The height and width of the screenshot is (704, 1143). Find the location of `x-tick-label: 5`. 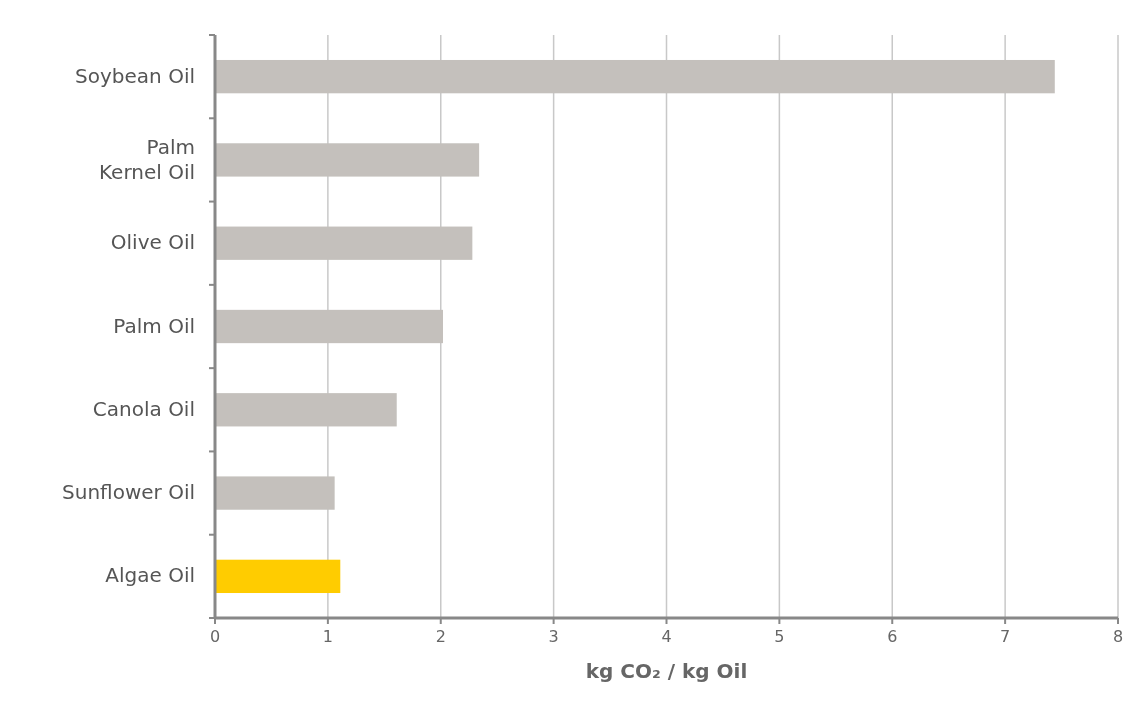

x-tick-label: 5 is located at coordinates (779, 636).